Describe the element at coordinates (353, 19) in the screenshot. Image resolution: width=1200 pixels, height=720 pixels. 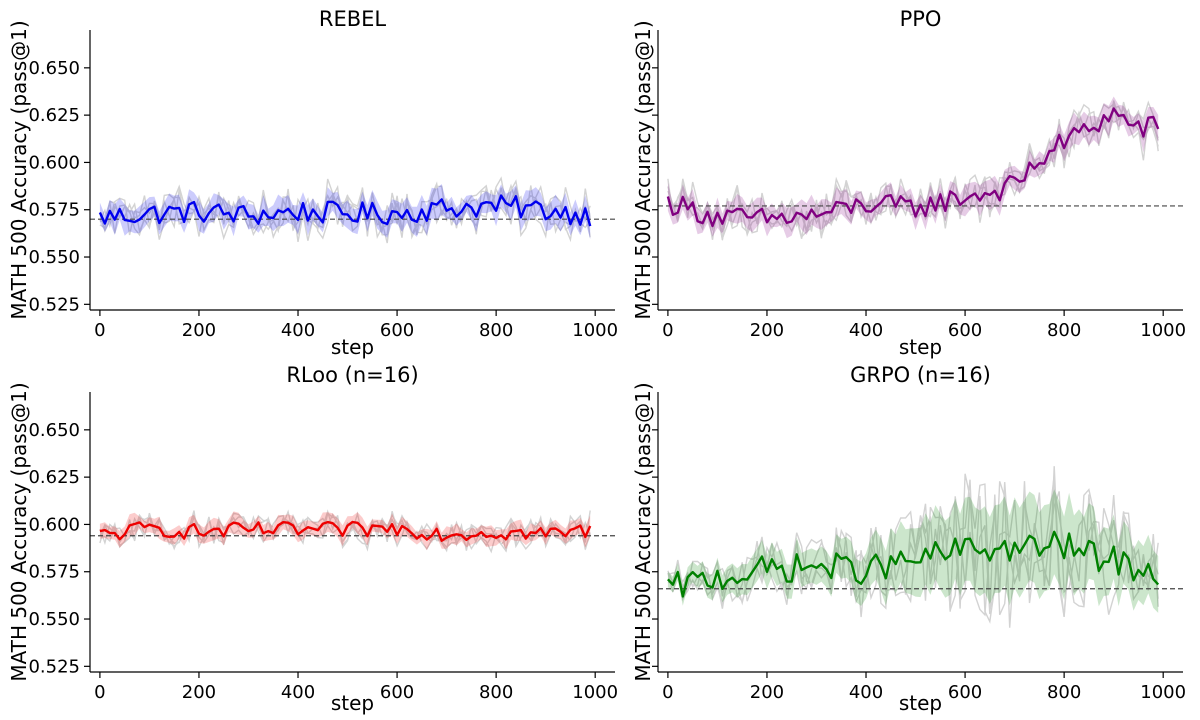
I see `chart-title: REBEL` at that location.